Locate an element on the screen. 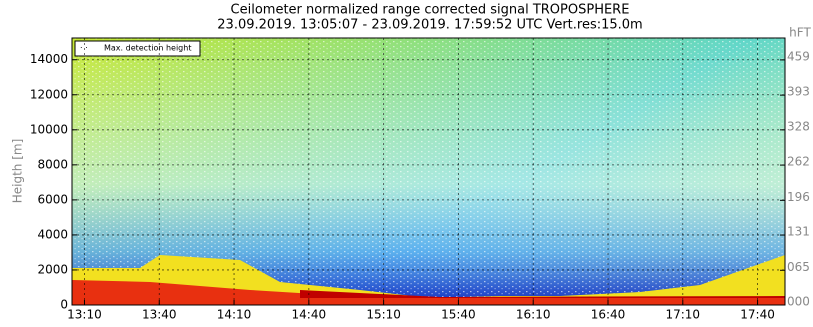 This screenshot has width=813, height=327. y2-tick-label: 000 is located at coordinates (798, 302).